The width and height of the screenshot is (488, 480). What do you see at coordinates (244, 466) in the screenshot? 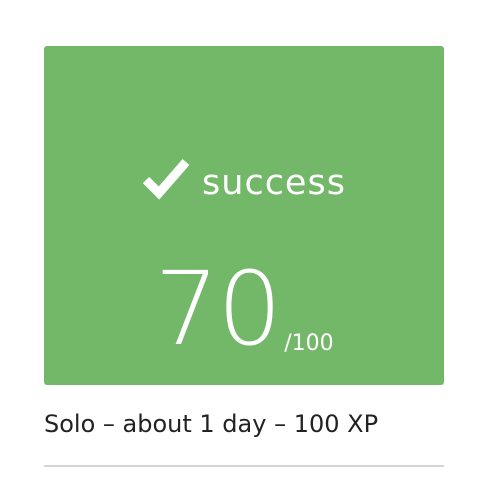
I see `divider` at bounding box center [244, 466].